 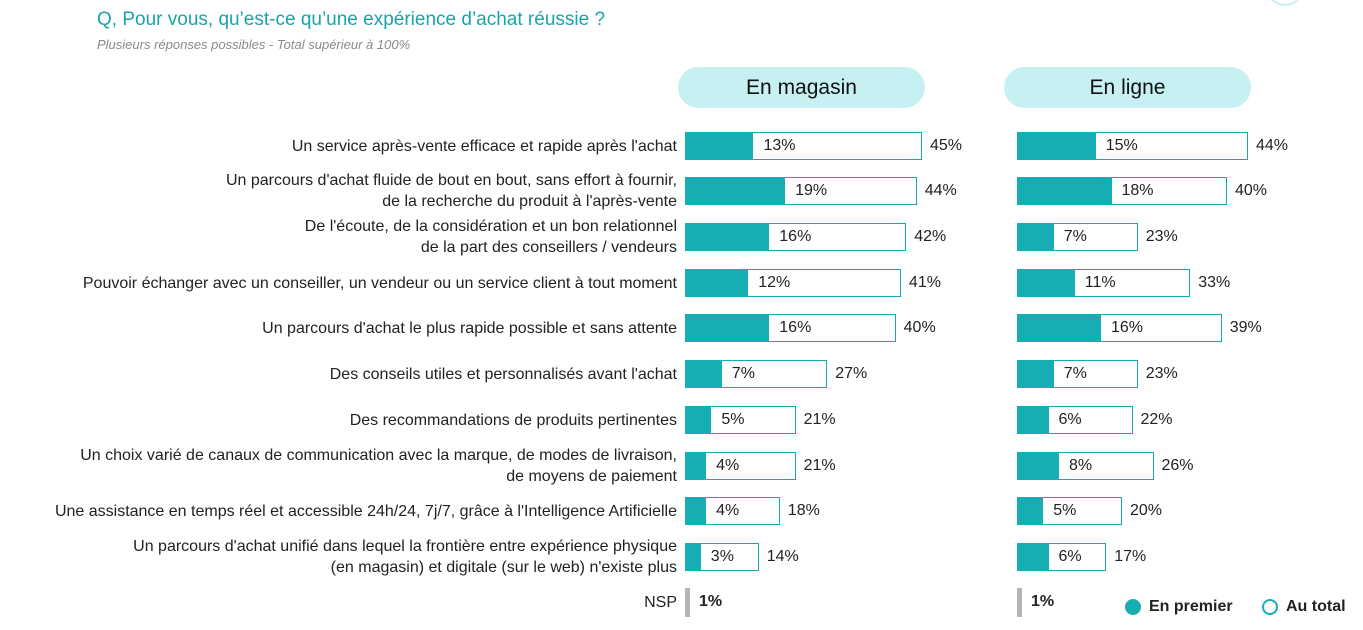 What do you see at coordinates (1130, 556) in the screenshot?
I see `value-label-total-ligne: 17%` at bounding box center [1130, 556].